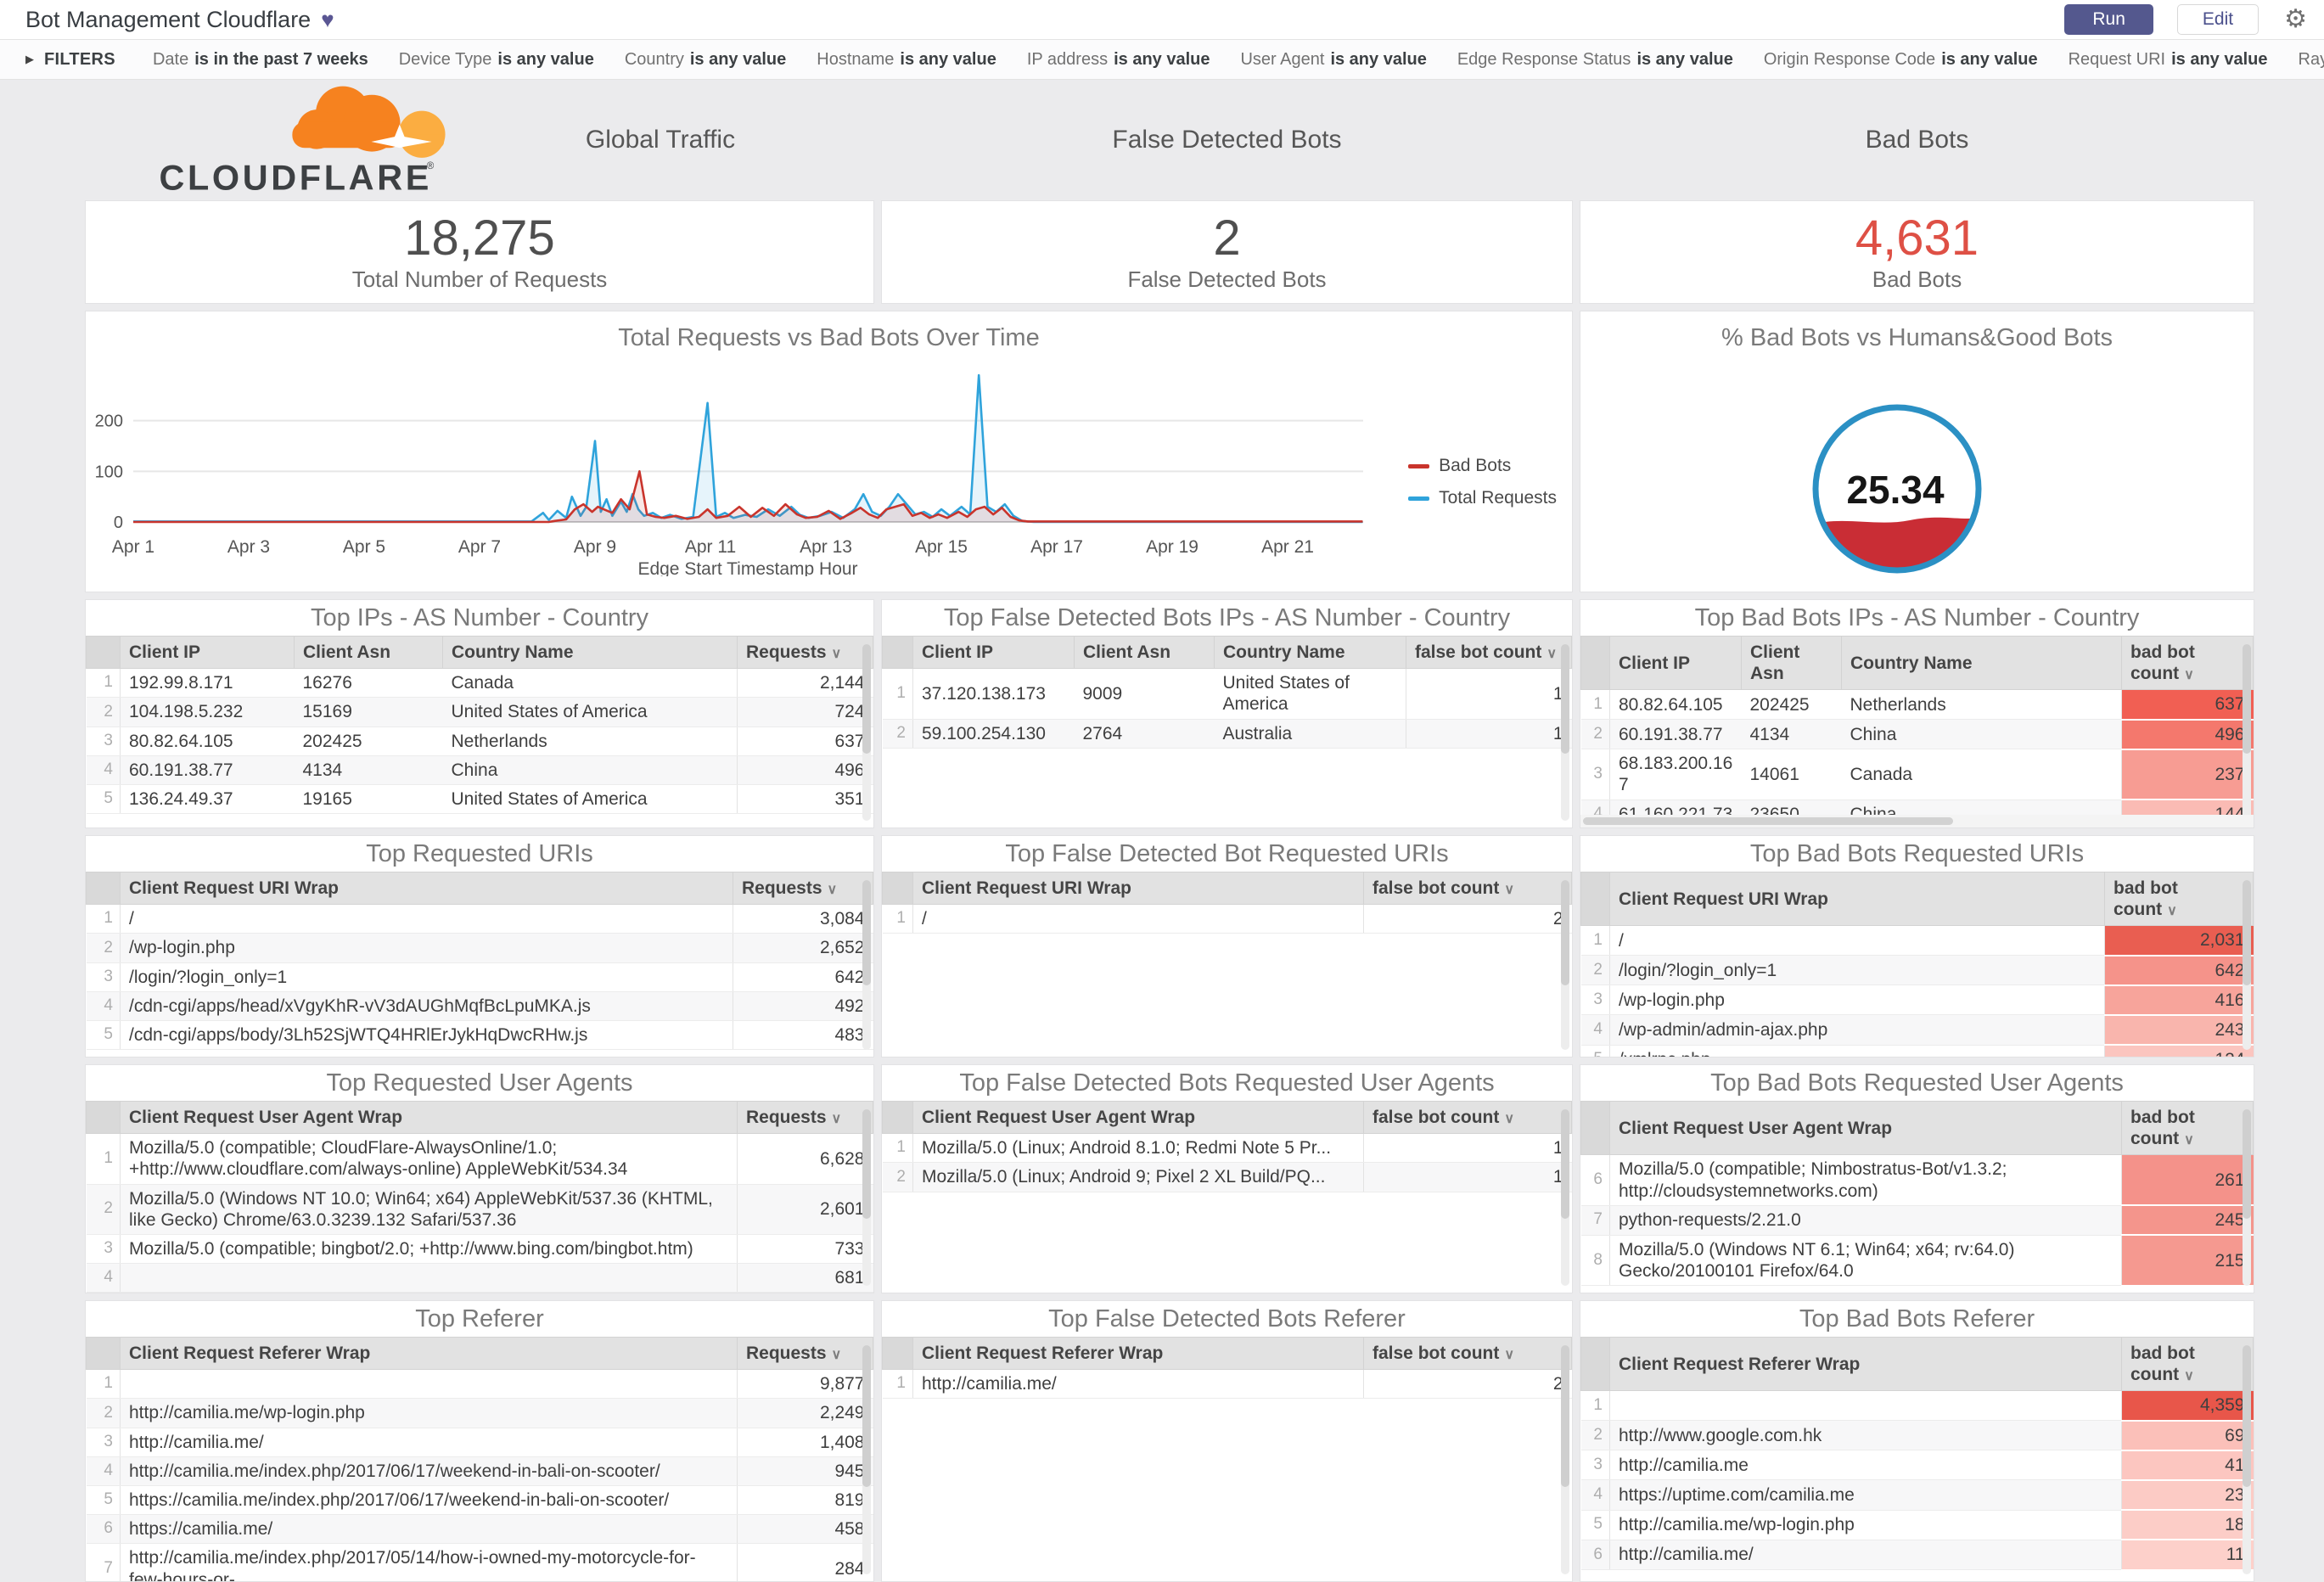 The image size is (2324, 1582). What do you see at coordinates (805, 1529) in the screenshot?
I see `value-cell: 458` at bounding box center [805, 1529].